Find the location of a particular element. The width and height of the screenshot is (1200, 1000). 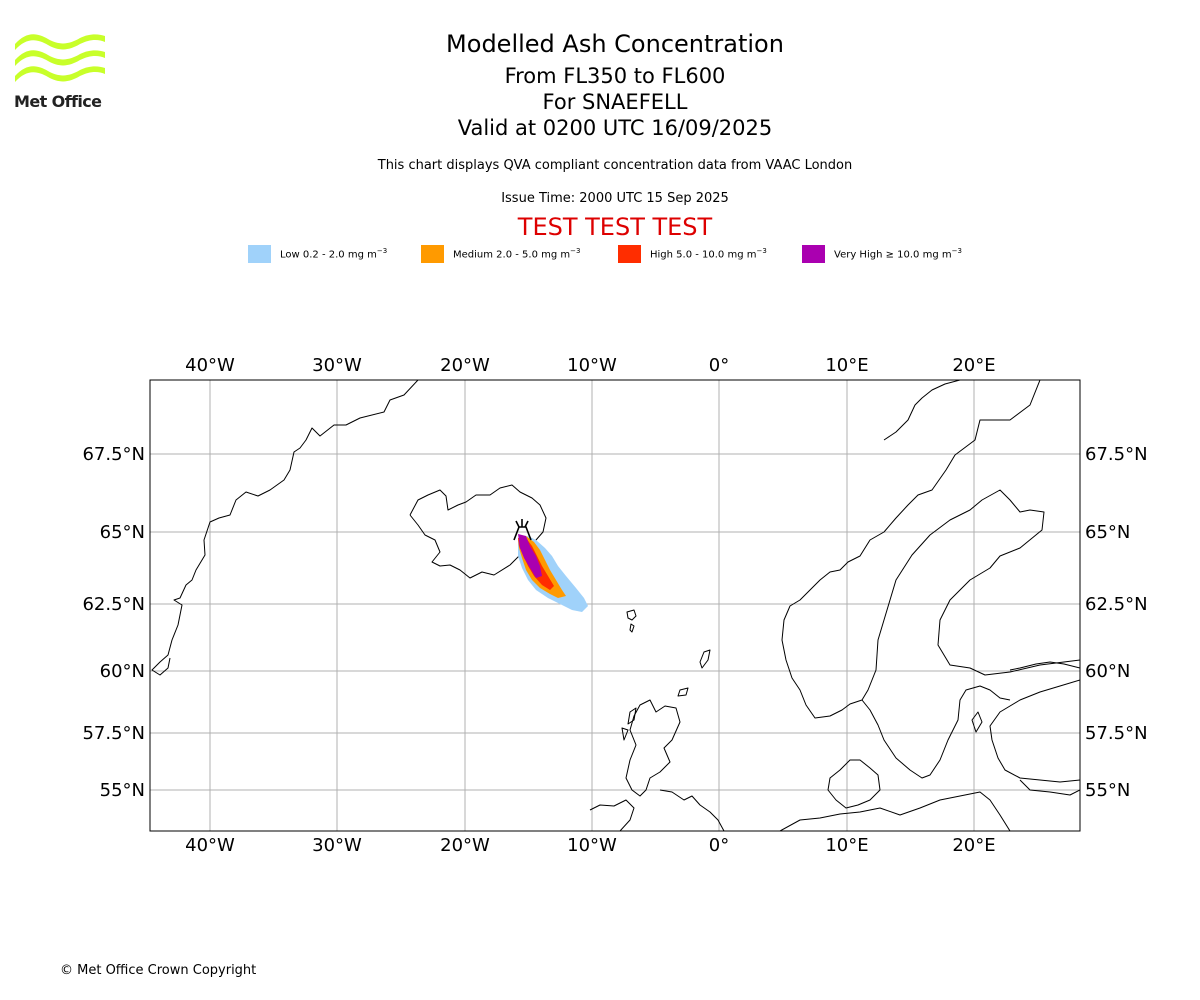

lon-bottom-40w: 40°W is located at coordinates (210, 845).